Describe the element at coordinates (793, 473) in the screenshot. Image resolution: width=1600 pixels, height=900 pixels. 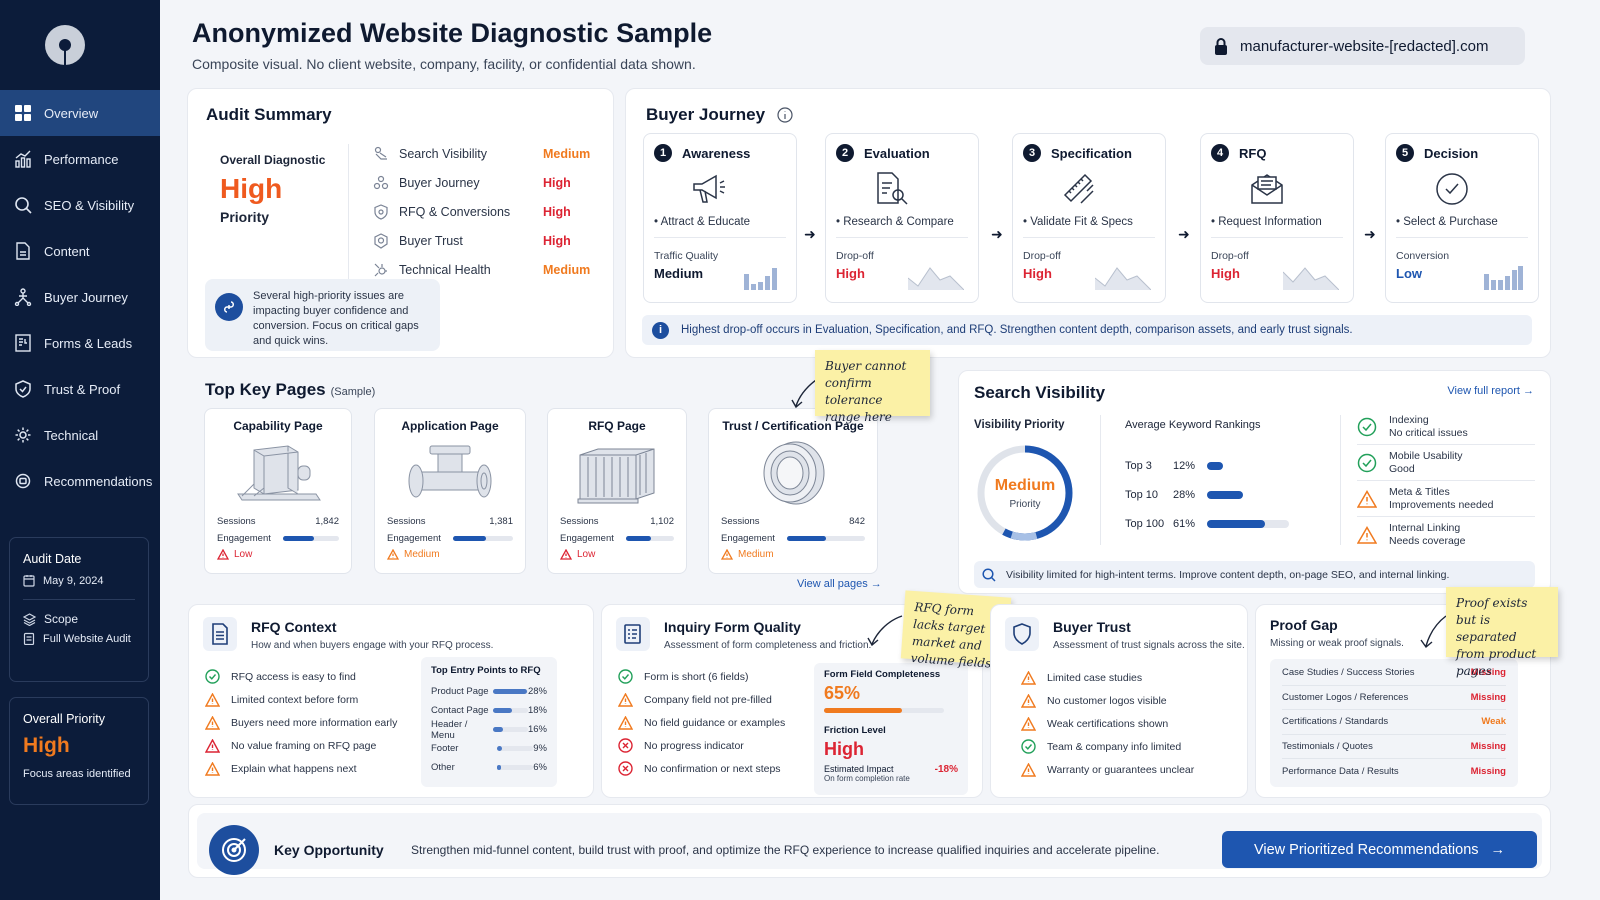
I see `bearing-icon` at that location.